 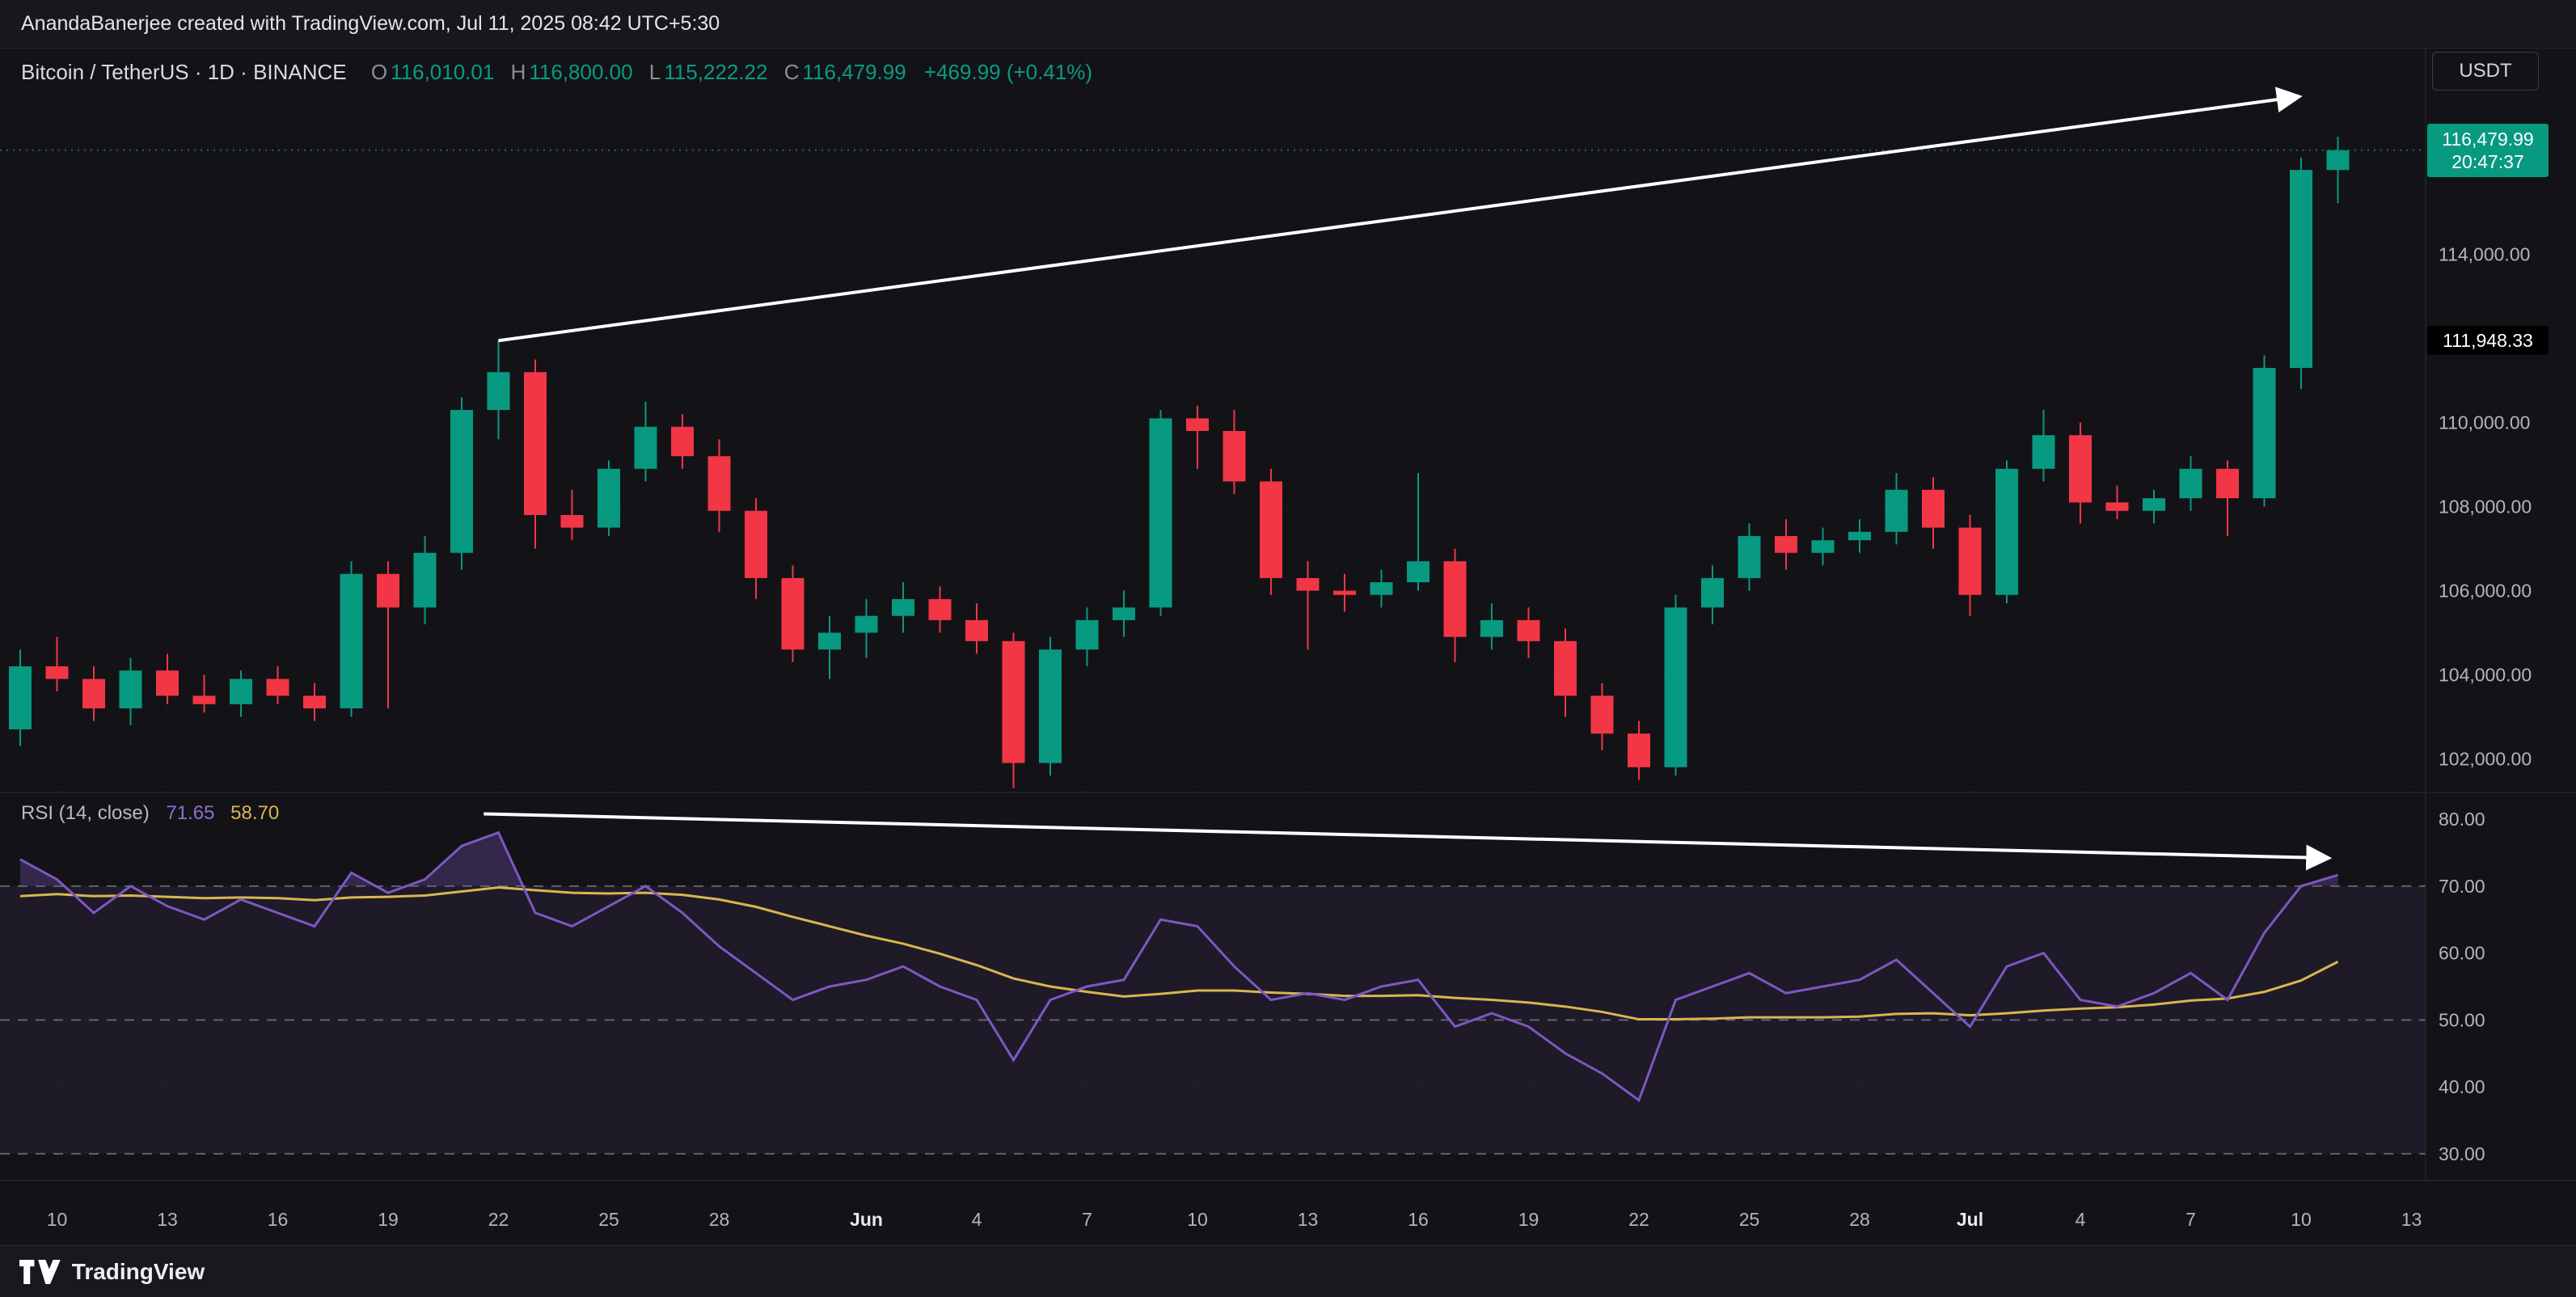 I want to click on symbol-title: Bitcoin / TetherUS · 1D · BINANCE, so click(x=184, y=72).